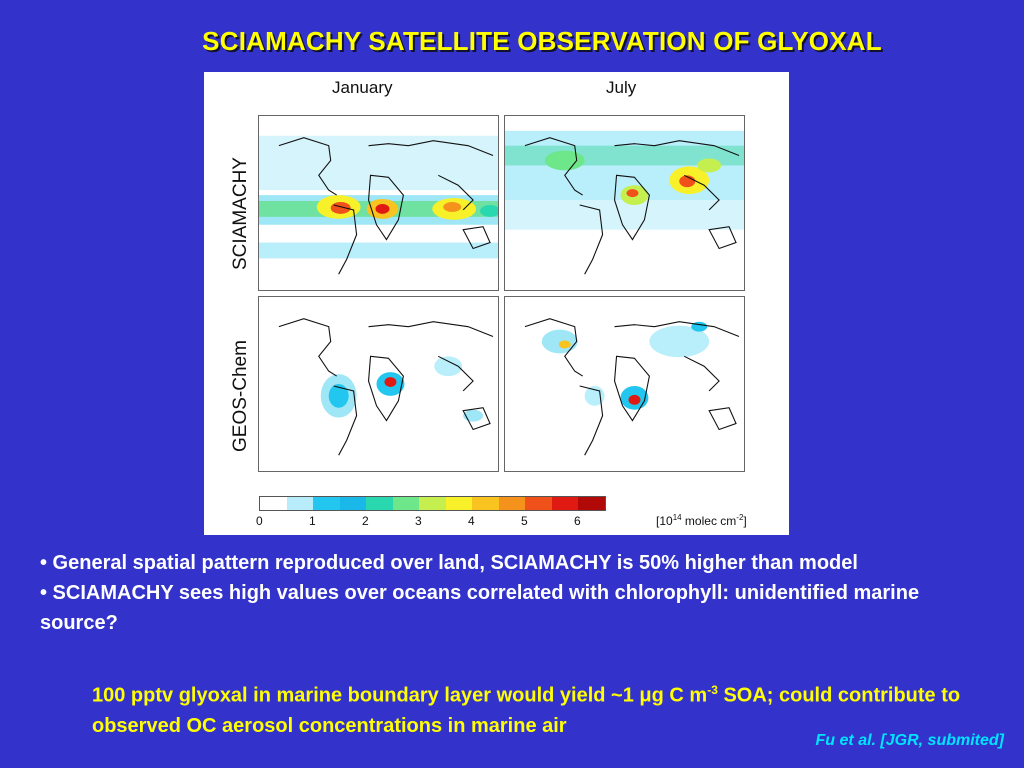  What do you see at coordinates (362, 87) in the screenshot?
I see `column-label-january: January` at bounding box center [362, 87].